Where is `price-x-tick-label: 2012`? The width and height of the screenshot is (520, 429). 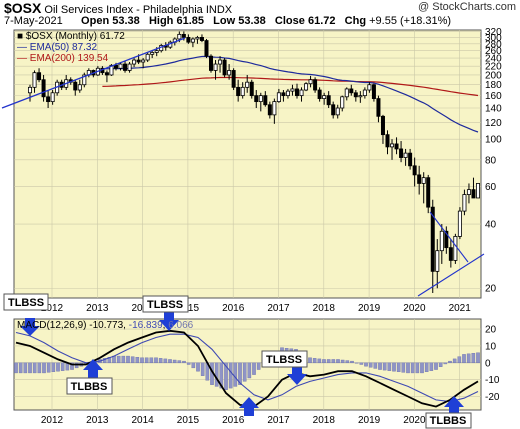
price-x-tick-label: 2012 is located at coordinates (52, 308).